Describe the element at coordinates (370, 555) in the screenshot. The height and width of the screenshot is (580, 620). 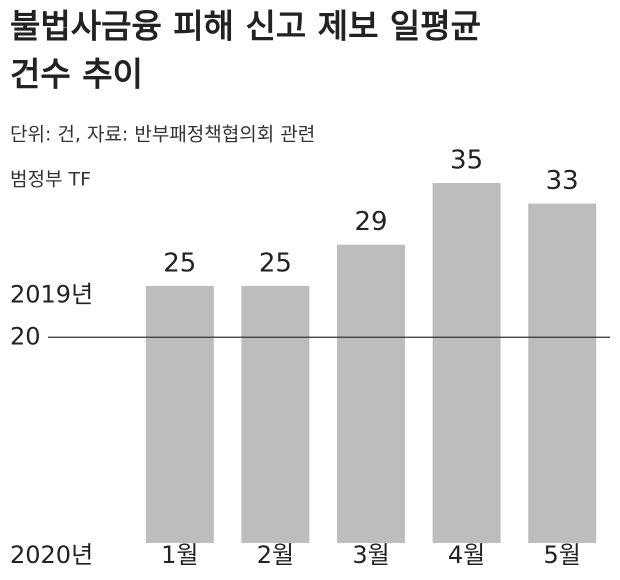
I see `x-tick-label: 3월` at that location.